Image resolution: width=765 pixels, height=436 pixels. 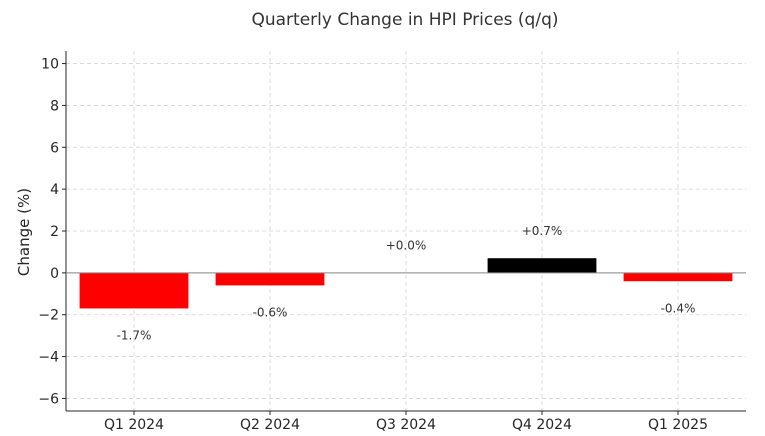 I want to click on y-tick-label: 0, so click(x=54, y=274).